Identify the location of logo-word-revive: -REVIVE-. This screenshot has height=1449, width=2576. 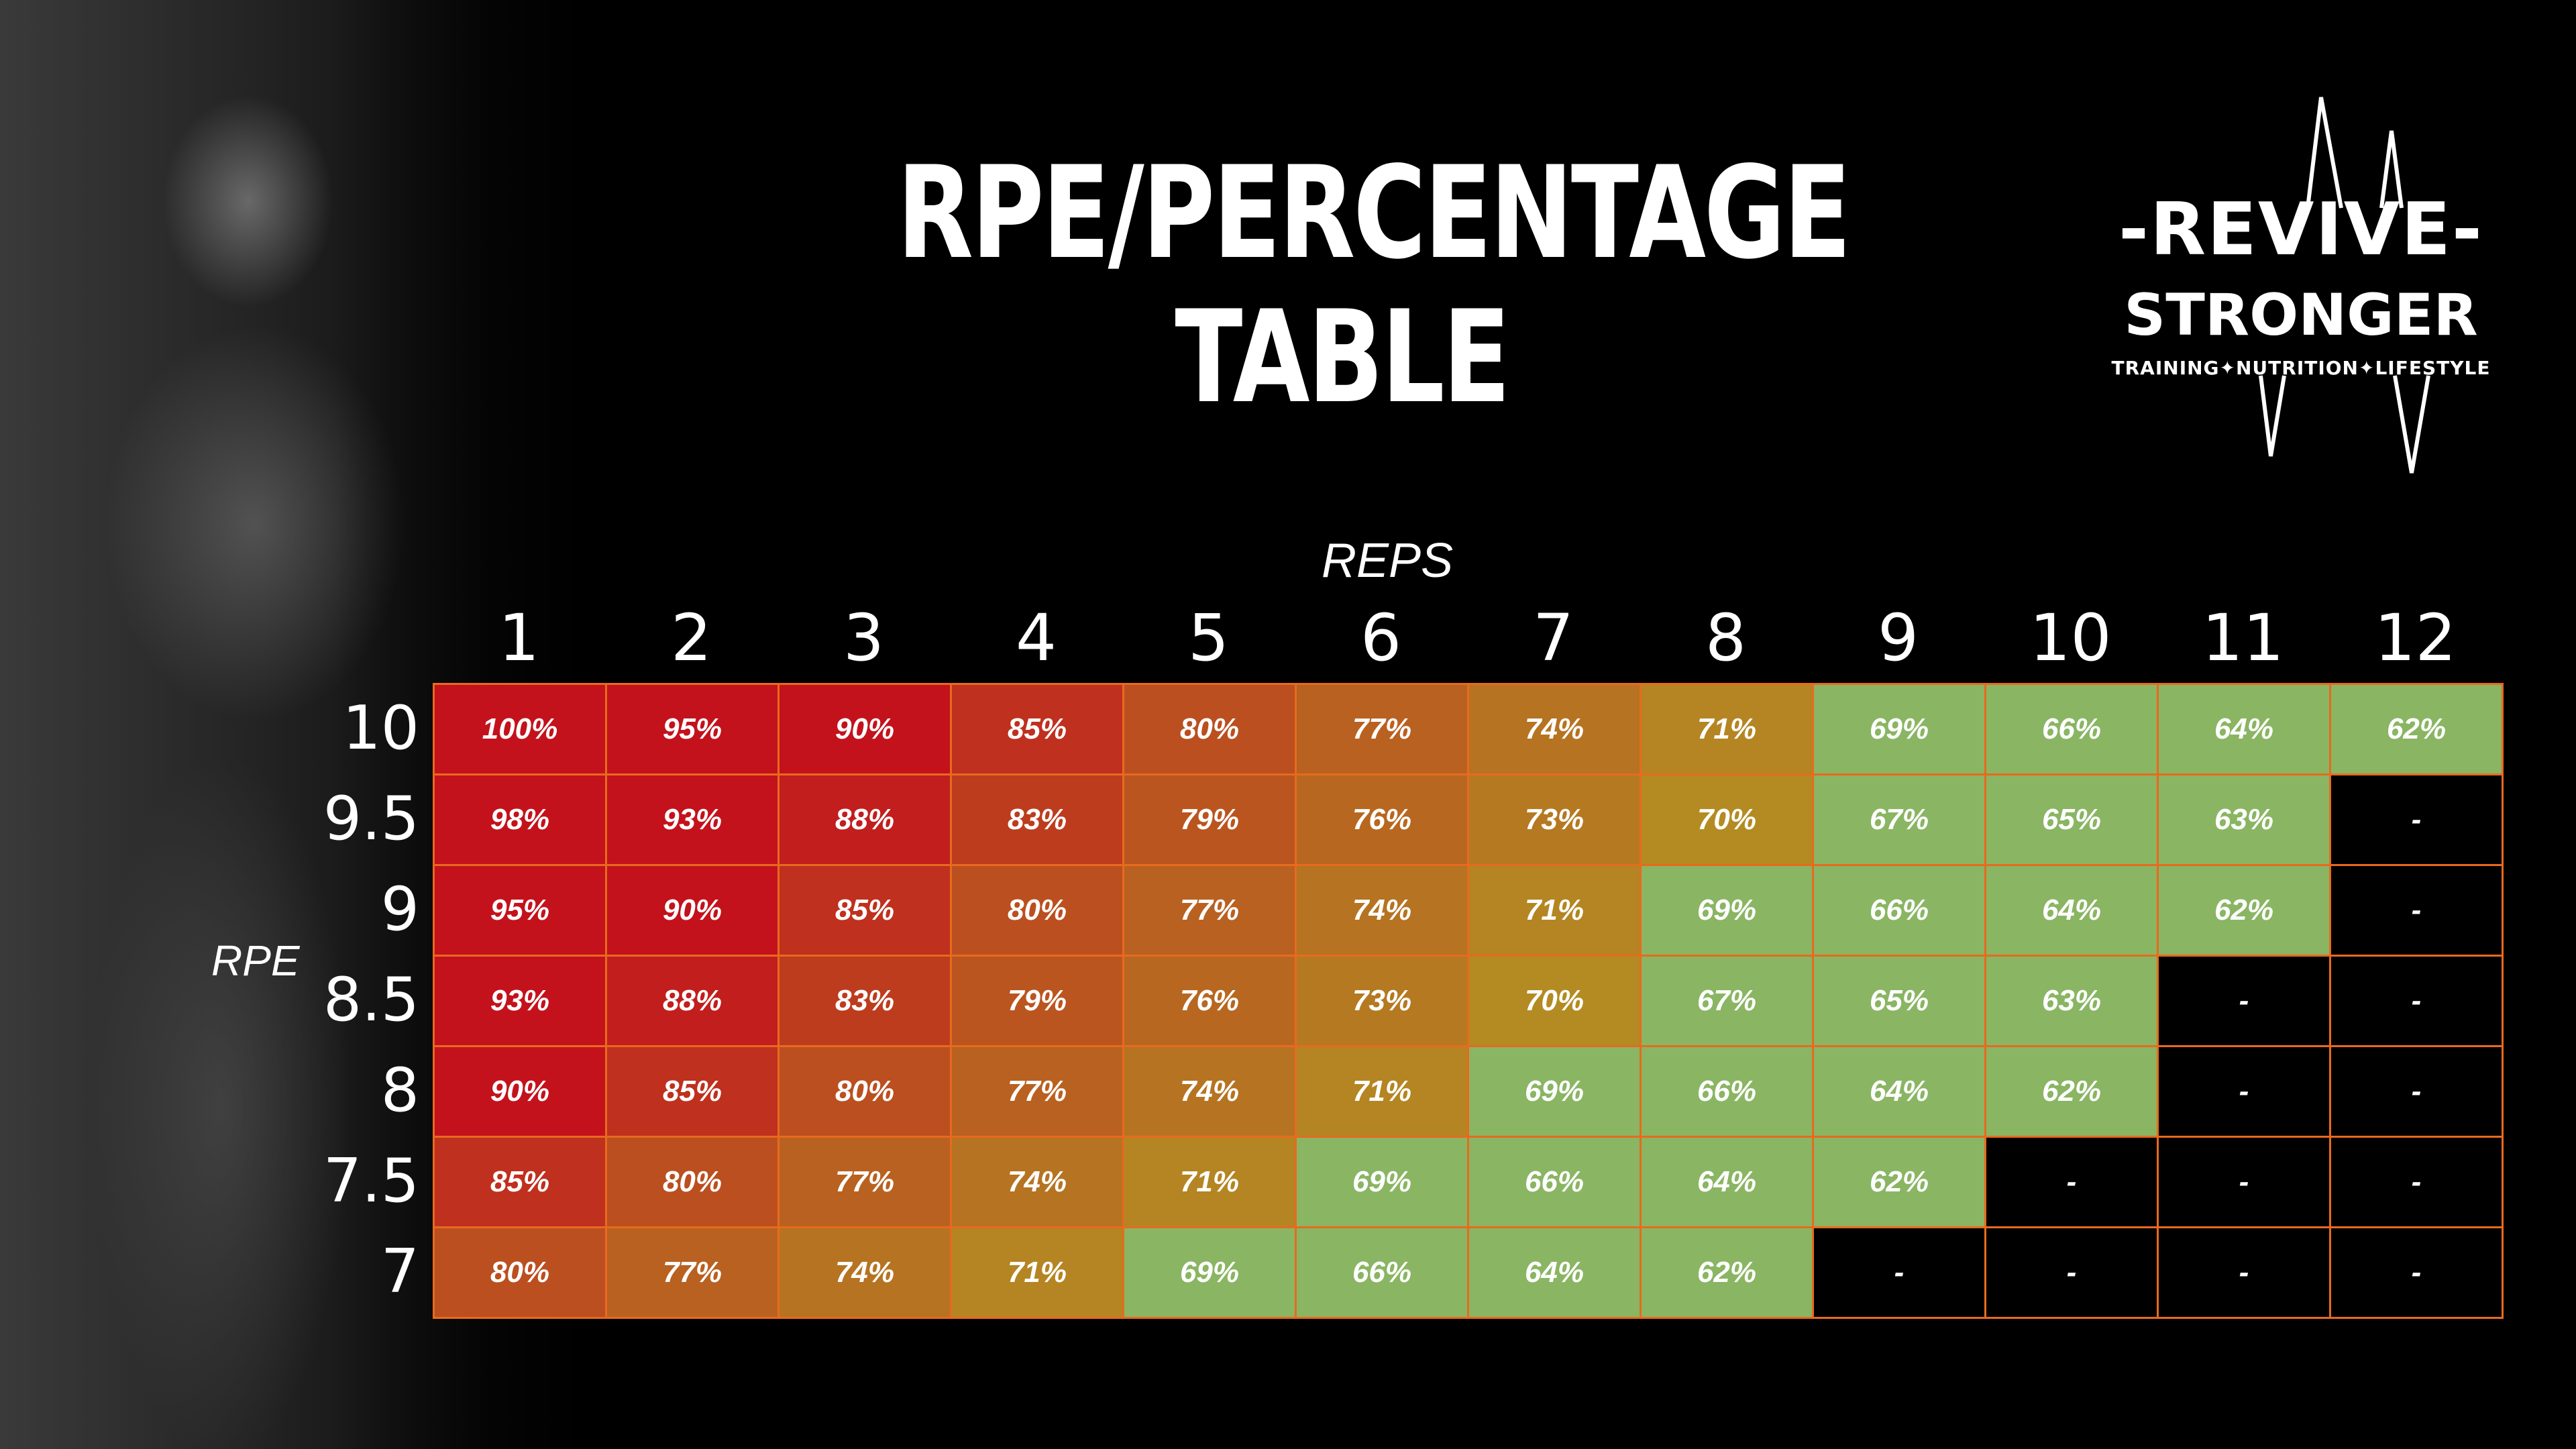
(2300, 230).